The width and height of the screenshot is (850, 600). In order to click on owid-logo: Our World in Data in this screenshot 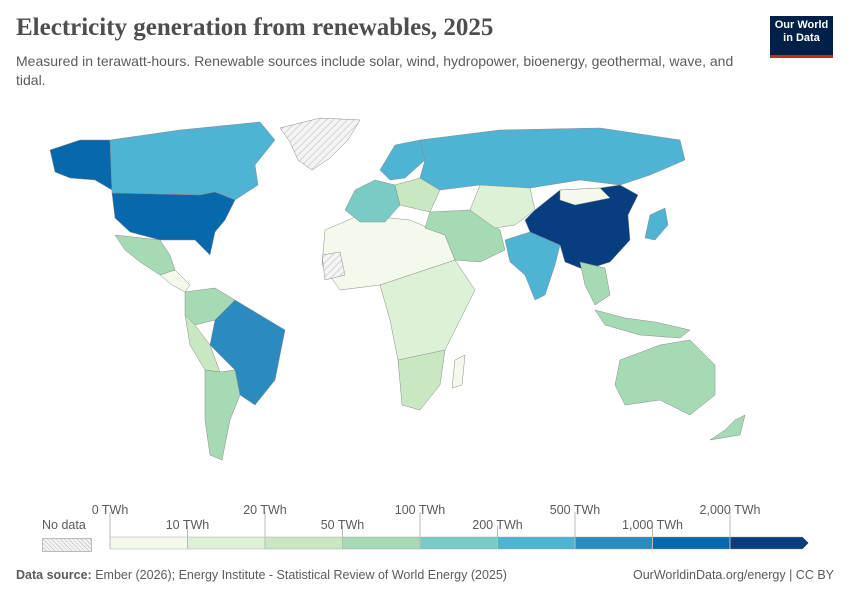, I will do `click(801, 37)`.